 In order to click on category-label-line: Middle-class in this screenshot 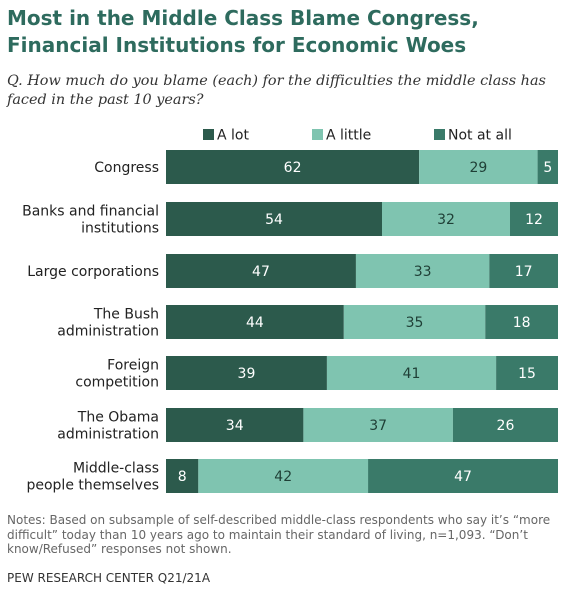, I will do `click(116, 469)`.